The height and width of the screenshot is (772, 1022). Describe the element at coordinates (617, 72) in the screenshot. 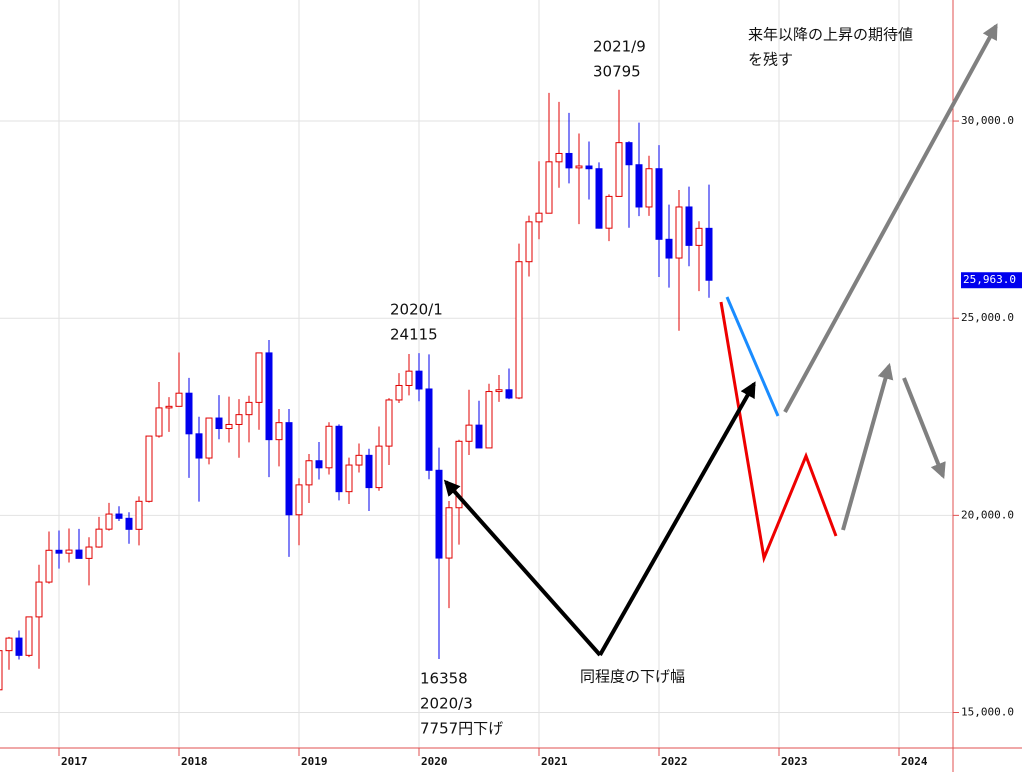

I see `annotation: 30795` at that location.